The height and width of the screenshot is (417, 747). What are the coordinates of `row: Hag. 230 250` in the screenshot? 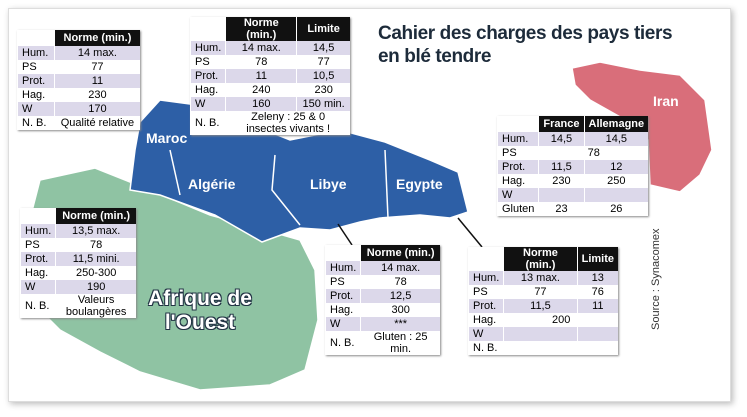 It's located at (572, 181).